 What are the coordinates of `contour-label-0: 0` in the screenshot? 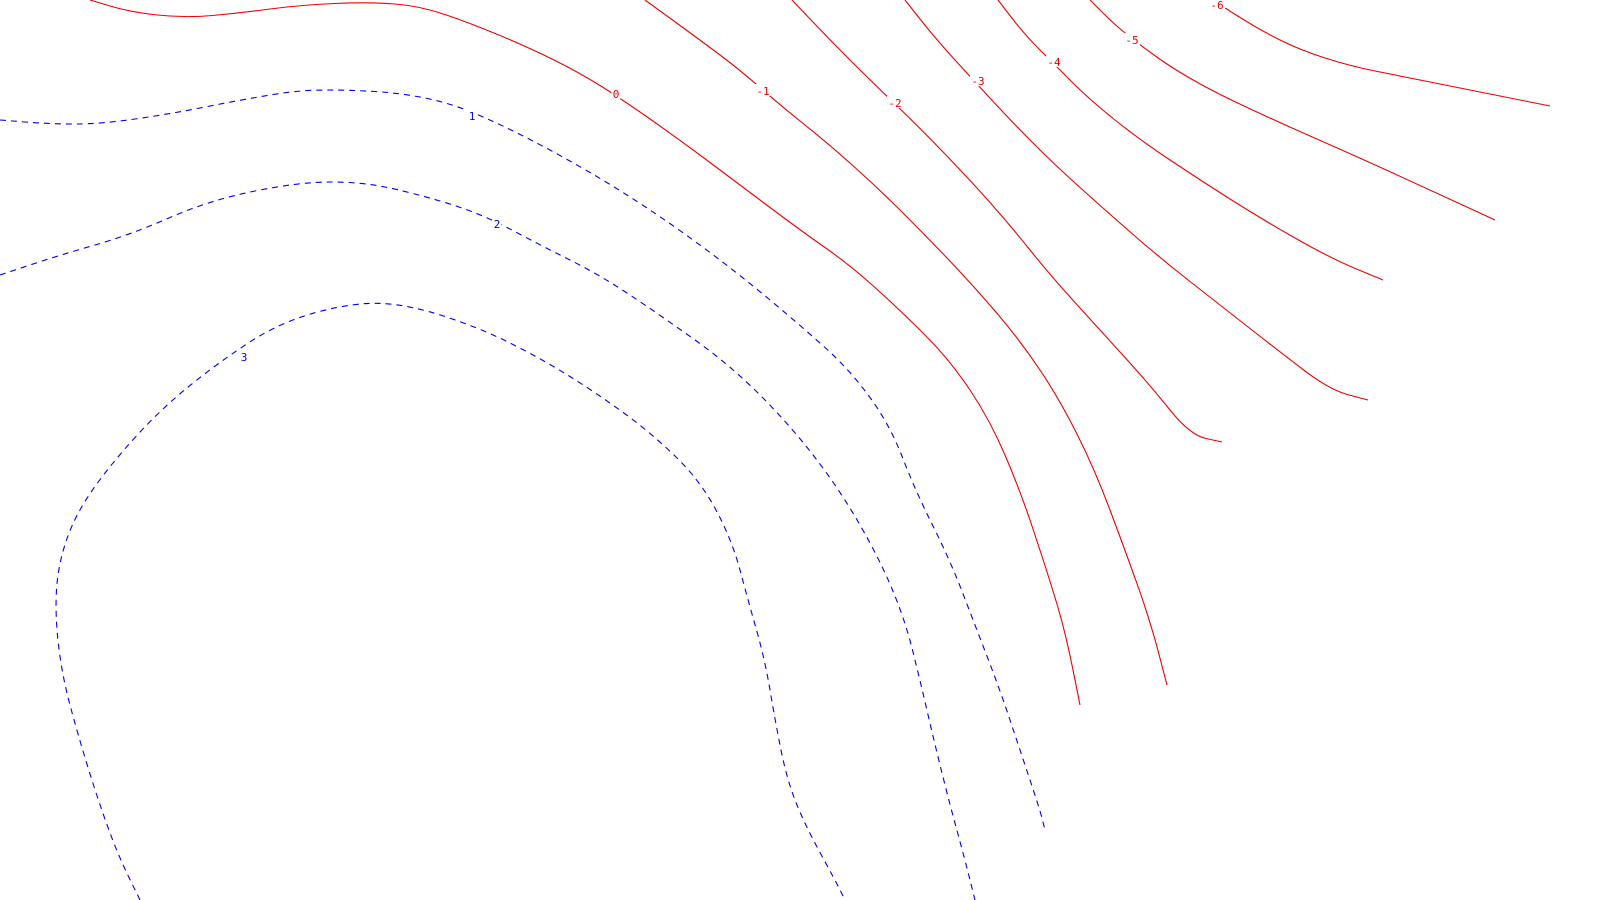 It's located at (616, 94).